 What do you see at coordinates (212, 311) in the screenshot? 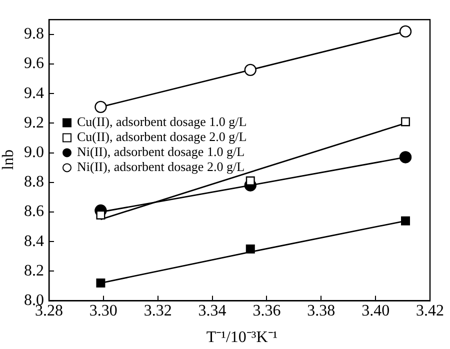
I see `x-tick-label: 3.34` at bounding box center [212, 311].